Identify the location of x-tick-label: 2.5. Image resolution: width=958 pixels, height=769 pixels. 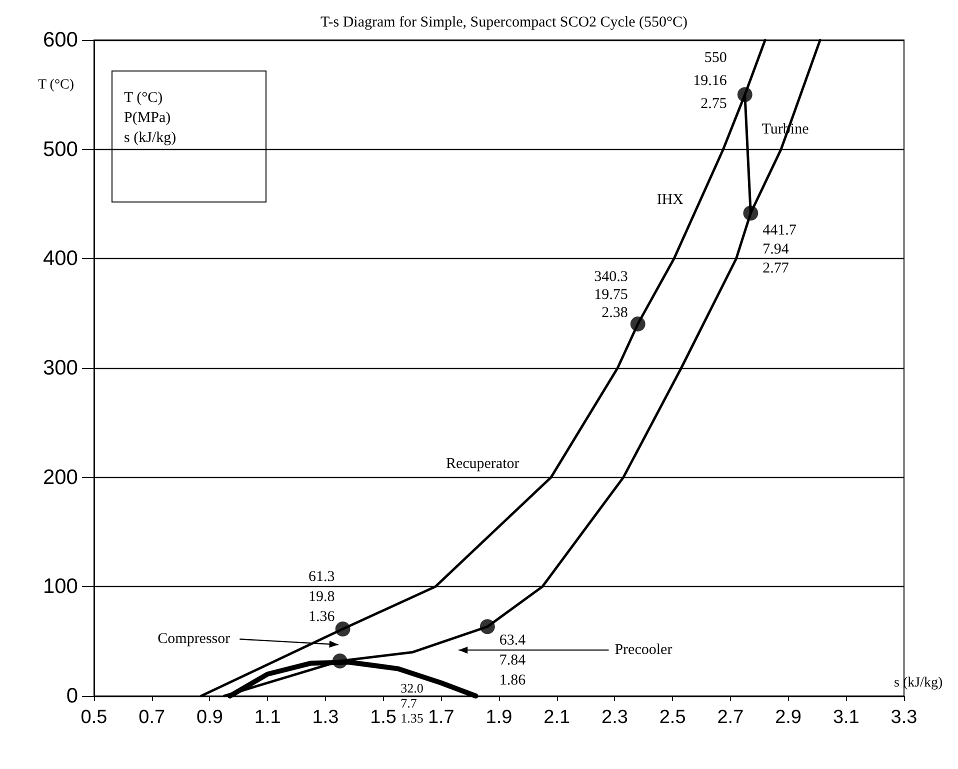
(672, 717).